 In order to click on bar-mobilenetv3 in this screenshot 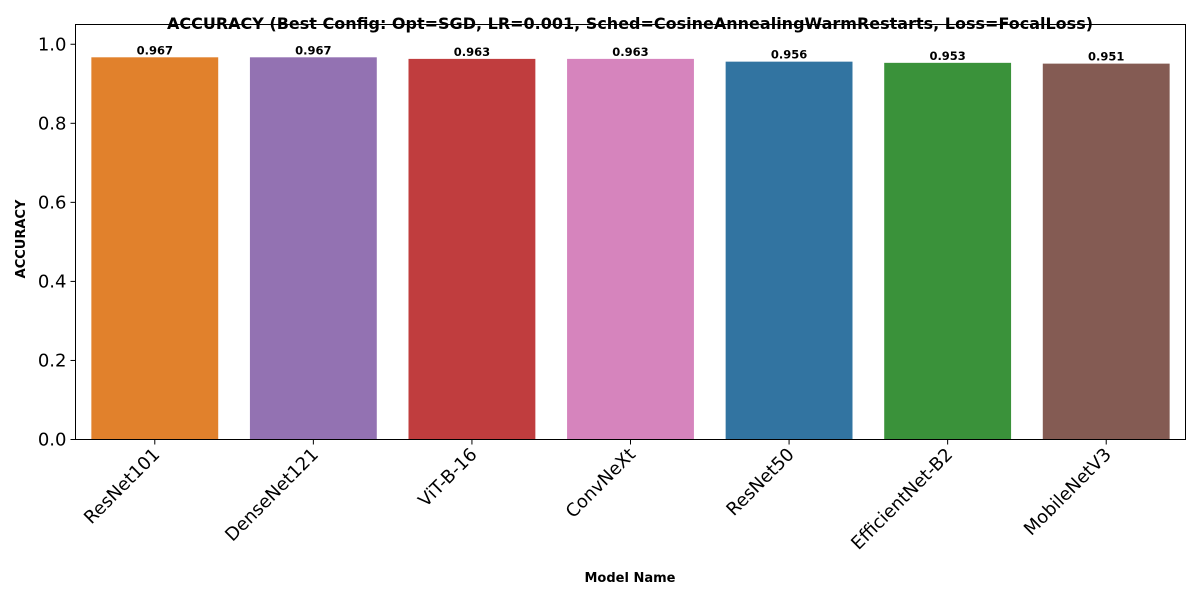, I will do `click(1106, 251)`.